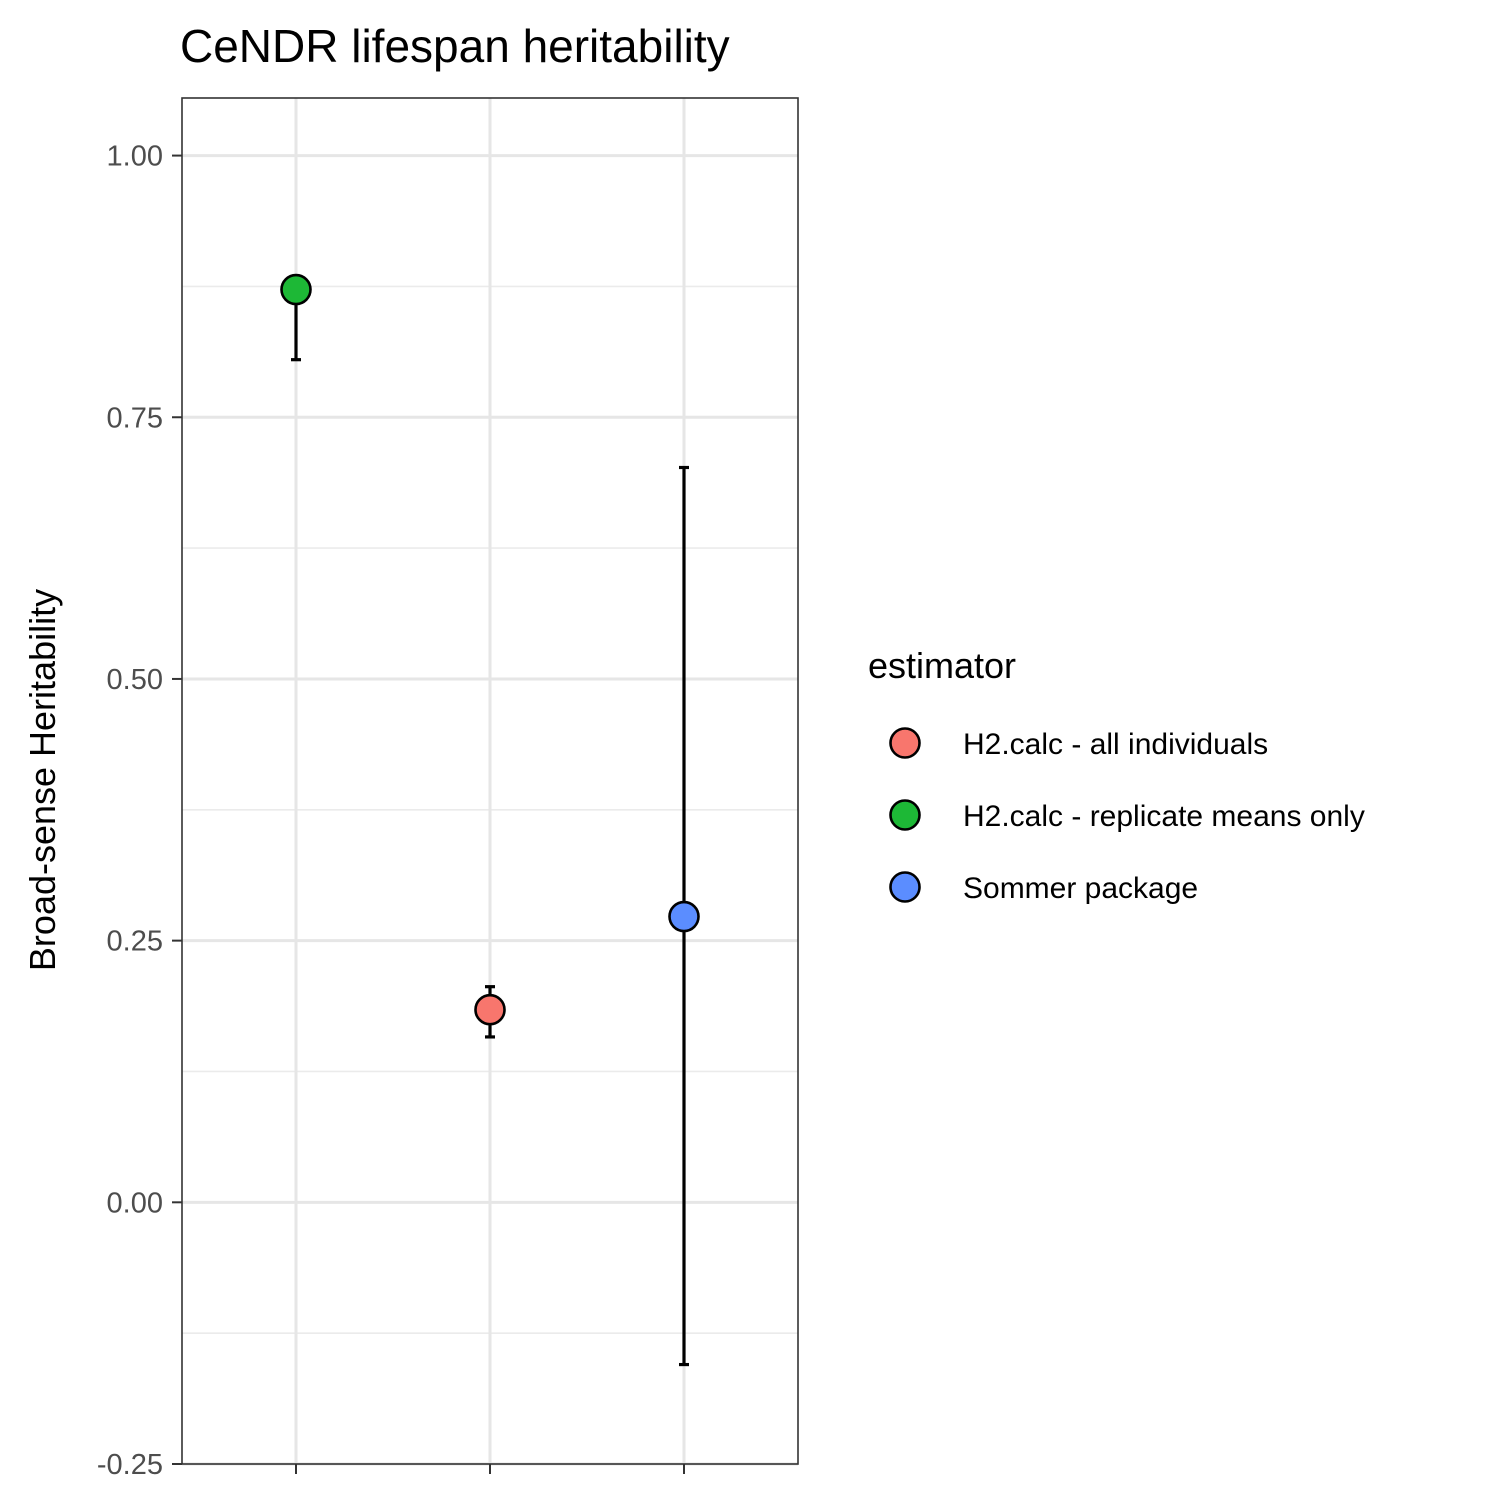 This screenshot has width=1500, height=1500. Describe the element at coordinates (135, 680) in the screenshot. I see `y-tick-label: 0.50` at that location.